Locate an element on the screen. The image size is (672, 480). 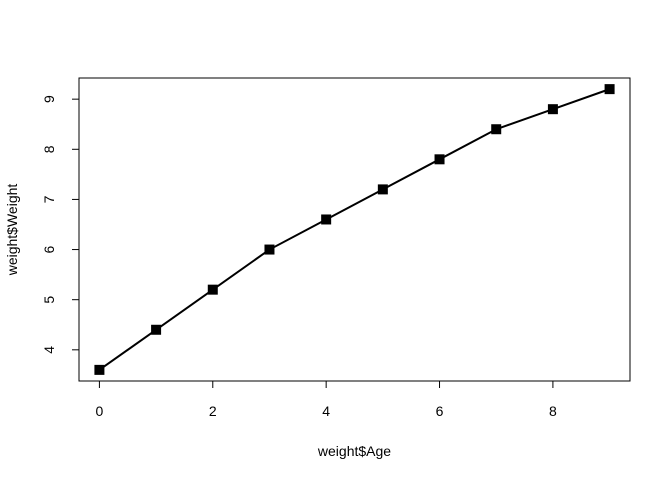
x-axis-title: weight$Age is located at coordinates (354, 451).